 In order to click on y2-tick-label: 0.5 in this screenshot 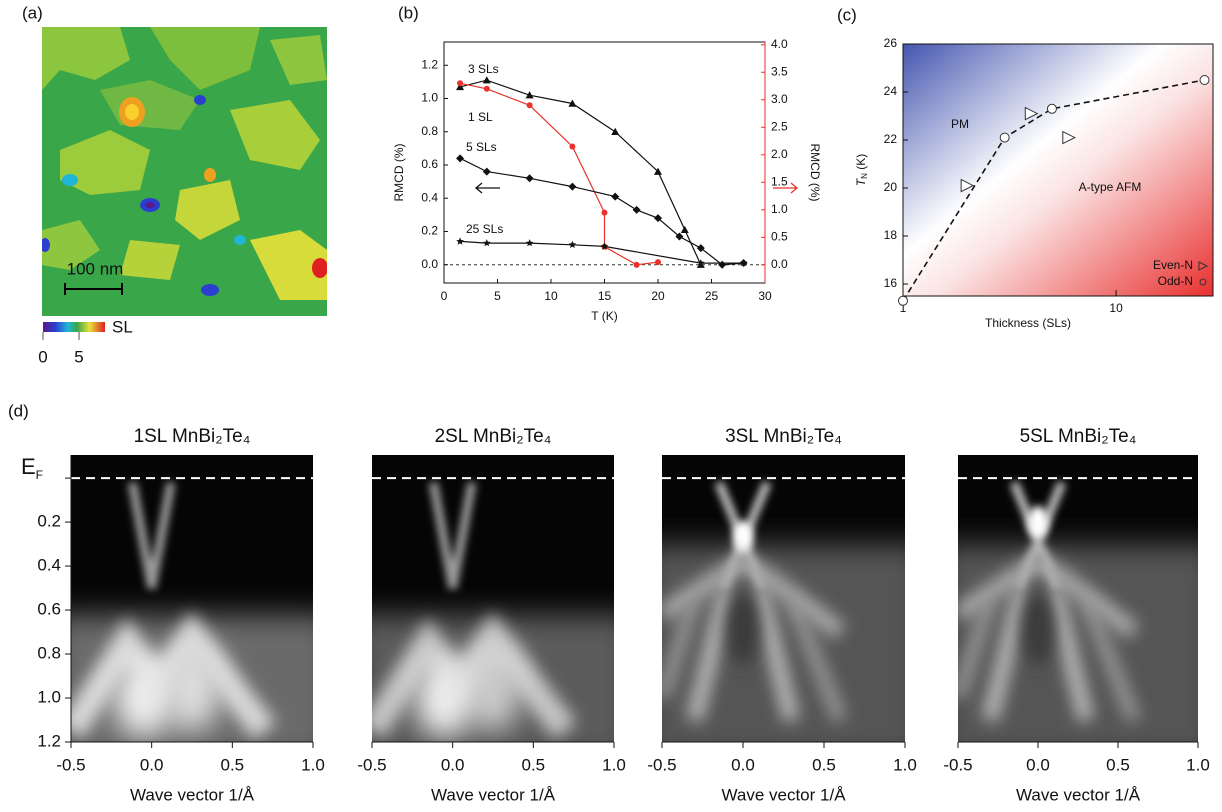, I will do `click(779, 237)`.